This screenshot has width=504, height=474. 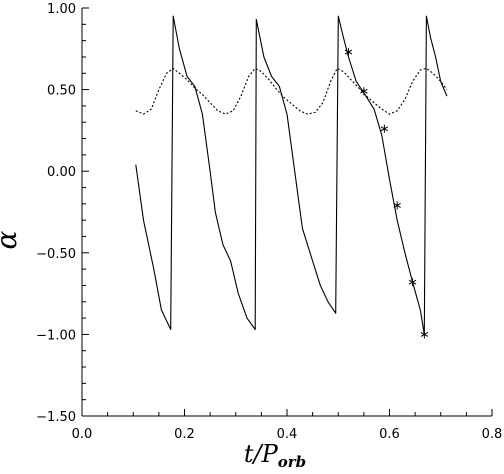 I want to click on x-tick-label: 0.0, so click(x=82, y=434).